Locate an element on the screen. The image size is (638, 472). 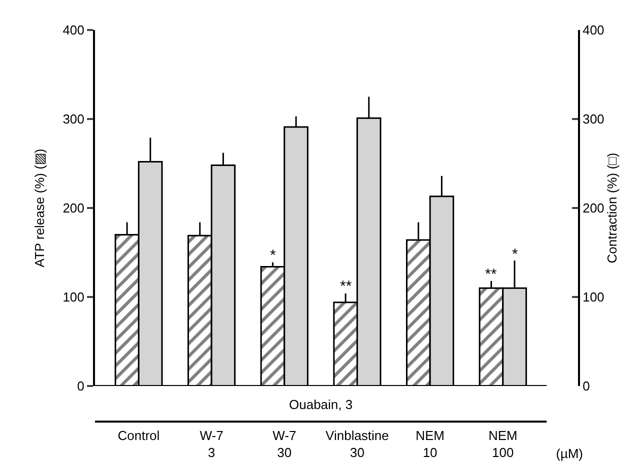
y-tick-label: 100 is located at coordinates (73, 297).